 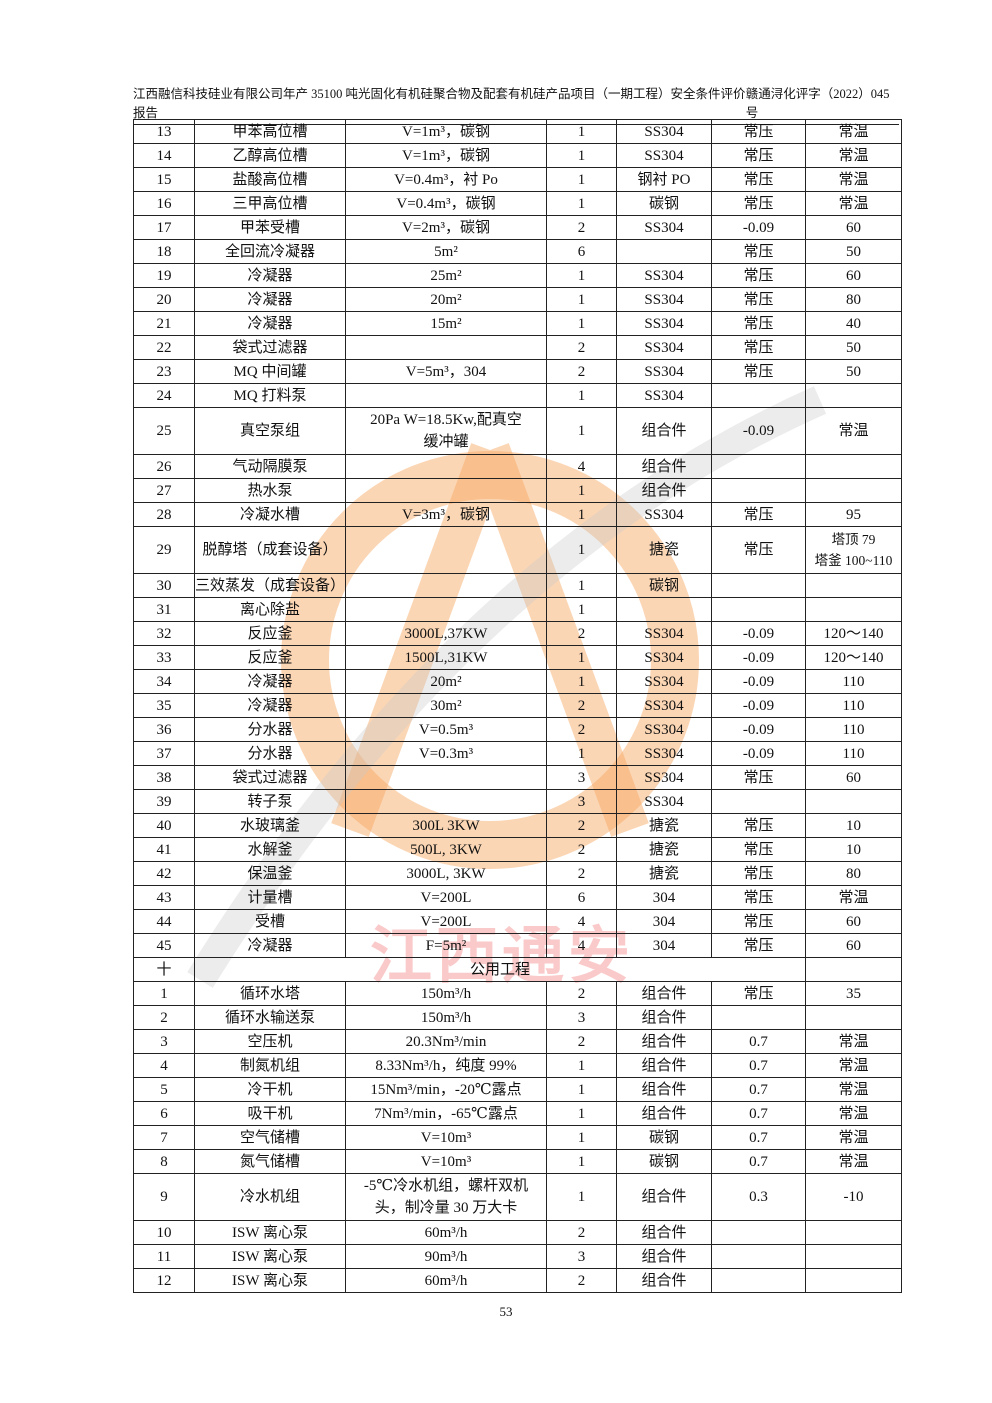 What do you see at coordinates (164, 585) in the screenshot?
I see `item-no-cell: 30` at bounding box center [164, 585].